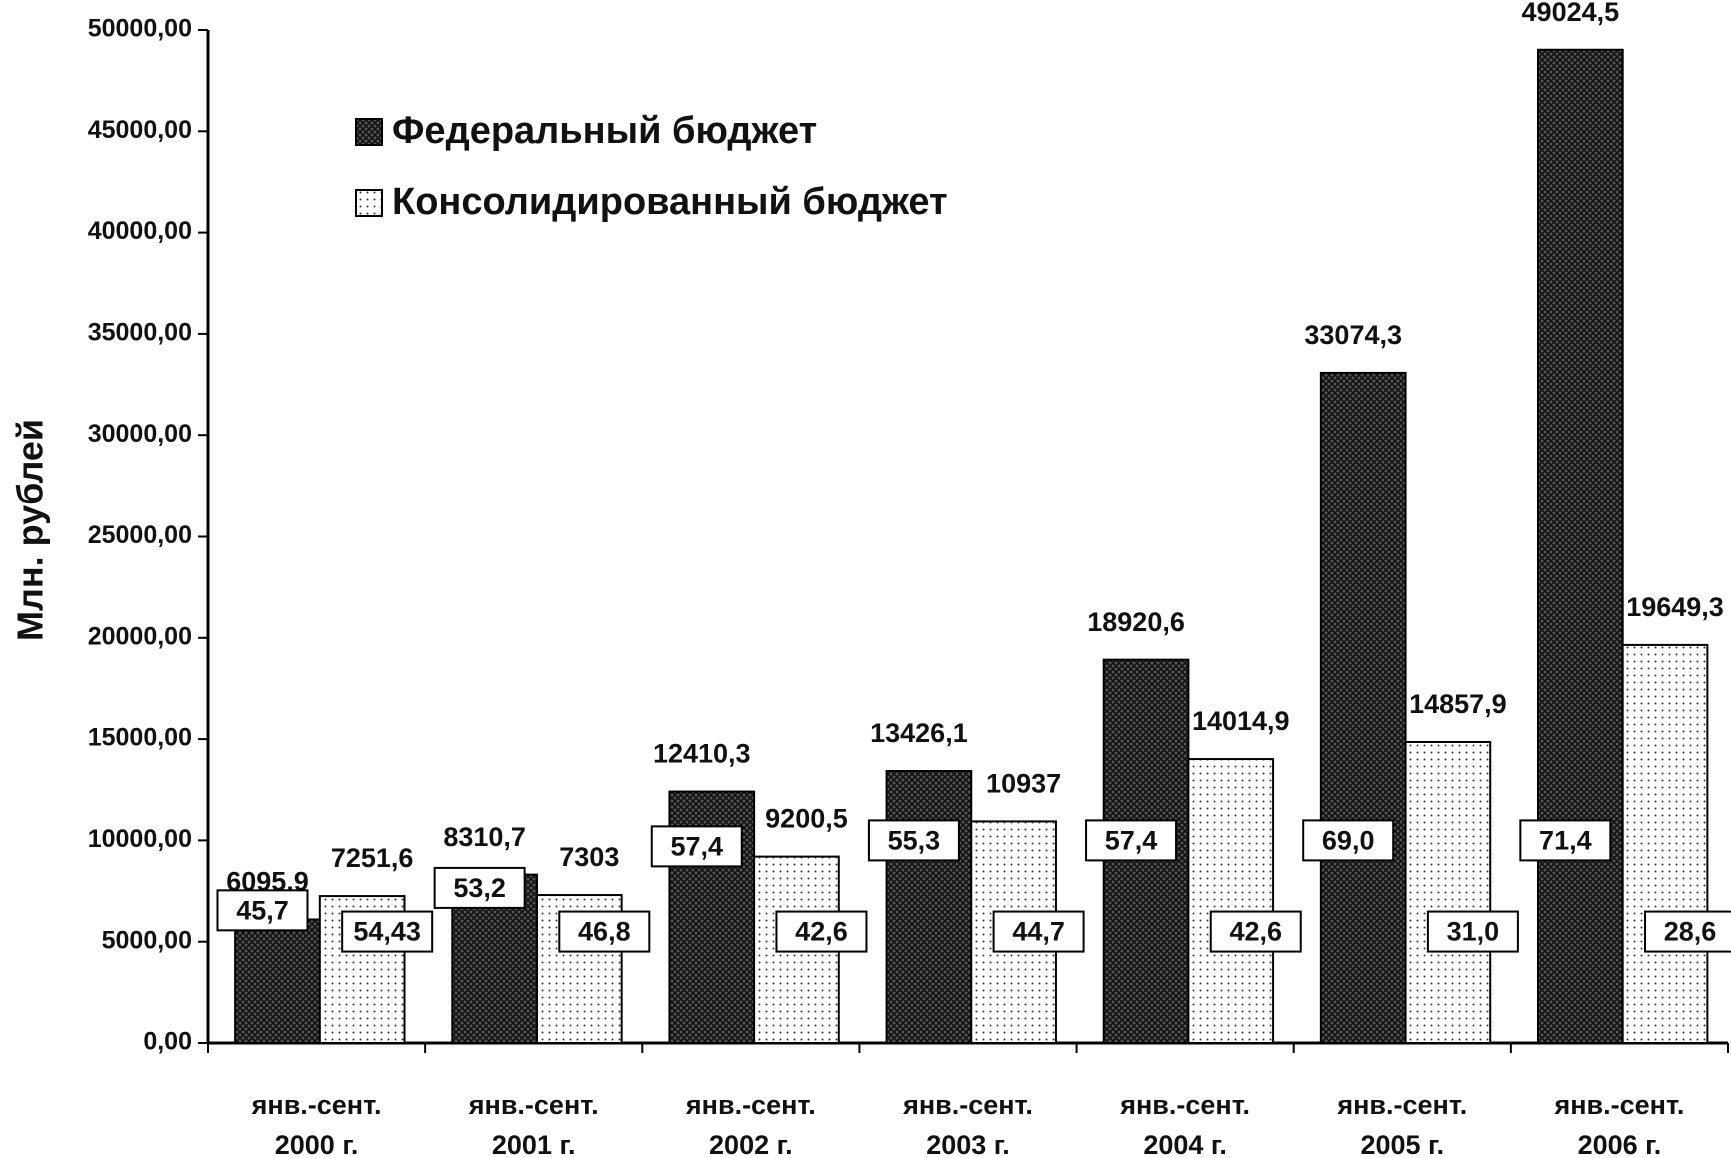 Image resolution: width=1731 pixels, height=1158 pixels. I want to click on y-tick-label: 0,00, so click(167, 1042).